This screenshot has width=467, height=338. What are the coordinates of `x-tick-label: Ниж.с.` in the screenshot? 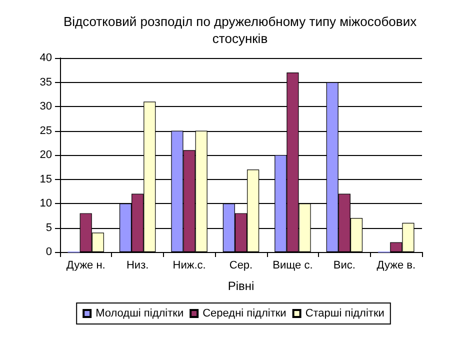 It's located at (189, 266).